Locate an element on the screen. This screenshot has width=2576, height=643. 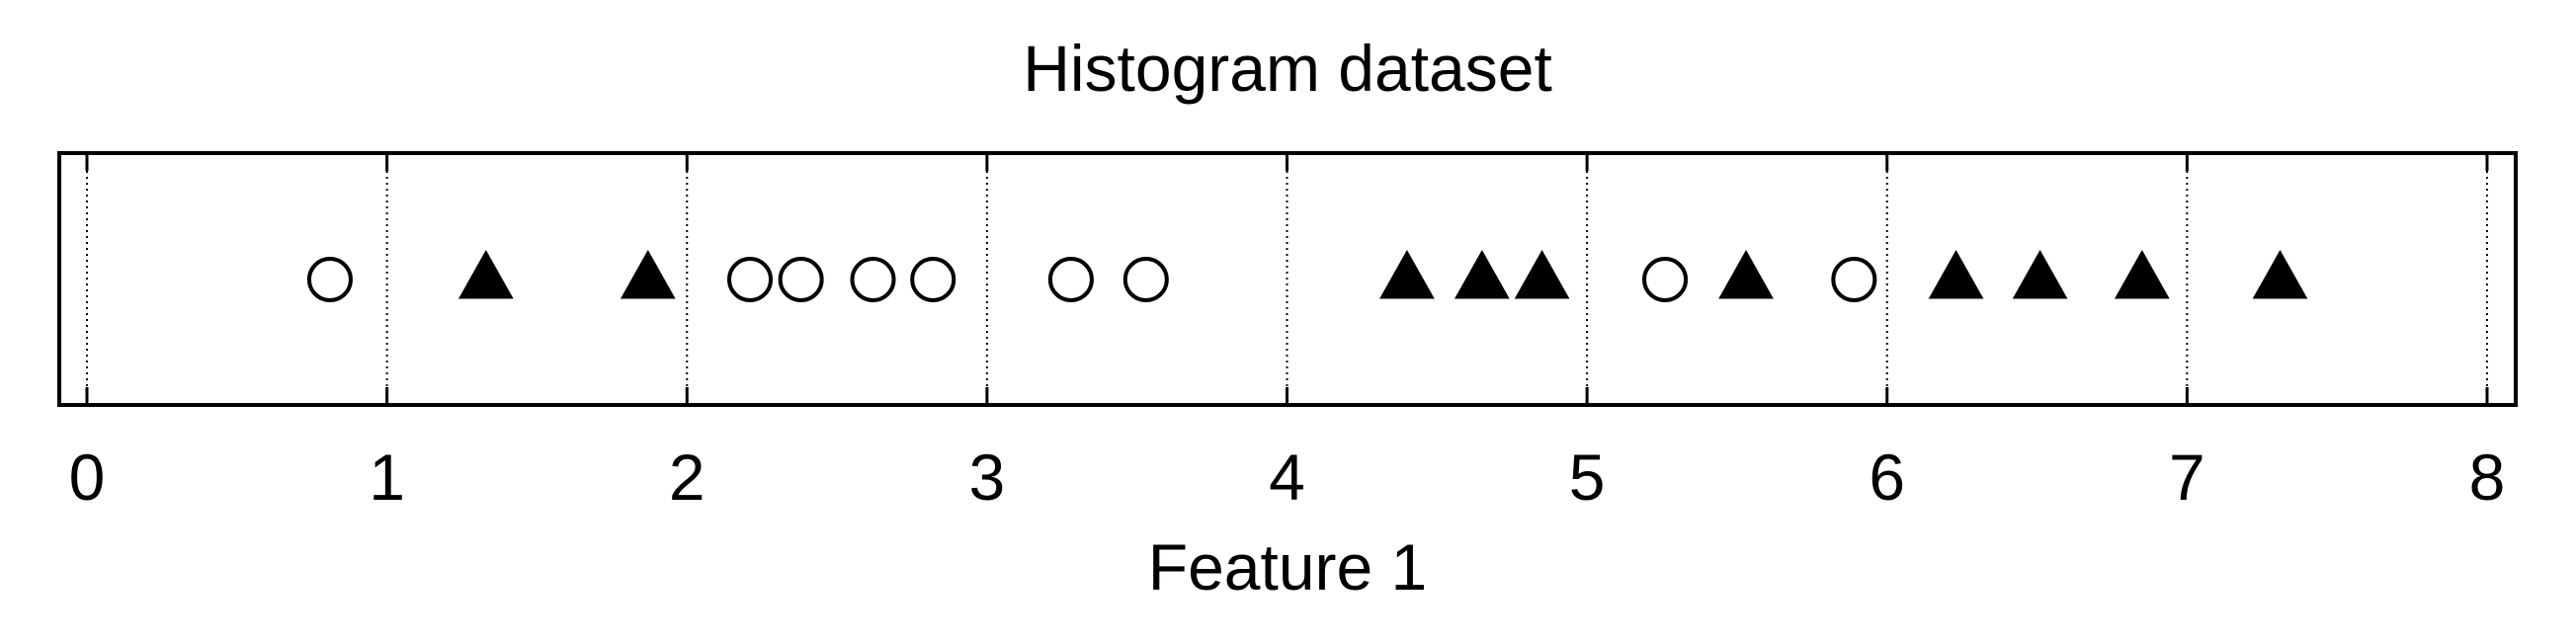
x-tick-label: 0 is located at coordinates (87, 477).